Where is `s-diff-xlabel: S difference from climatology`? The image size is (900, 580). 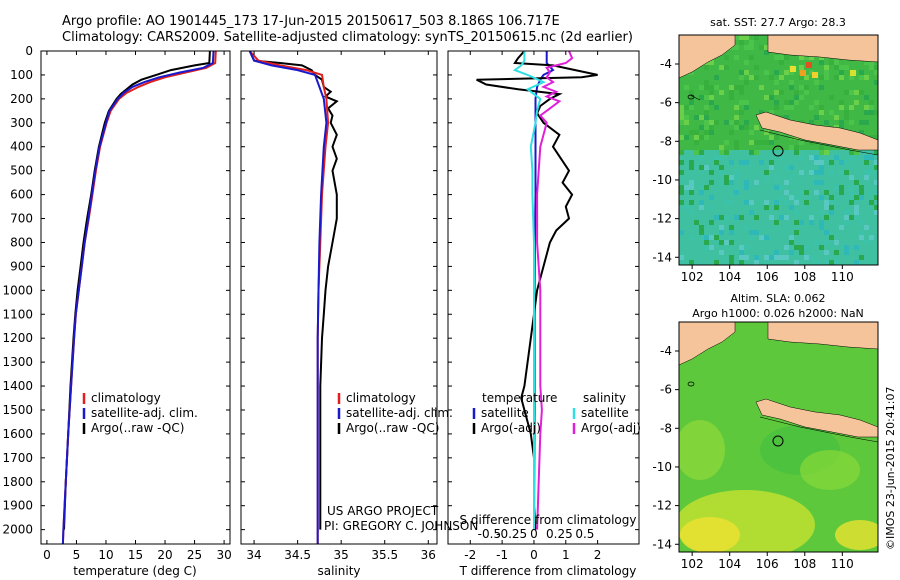 s-diff-xlabel: S difference from climatology is located at coordinates (548, 520).